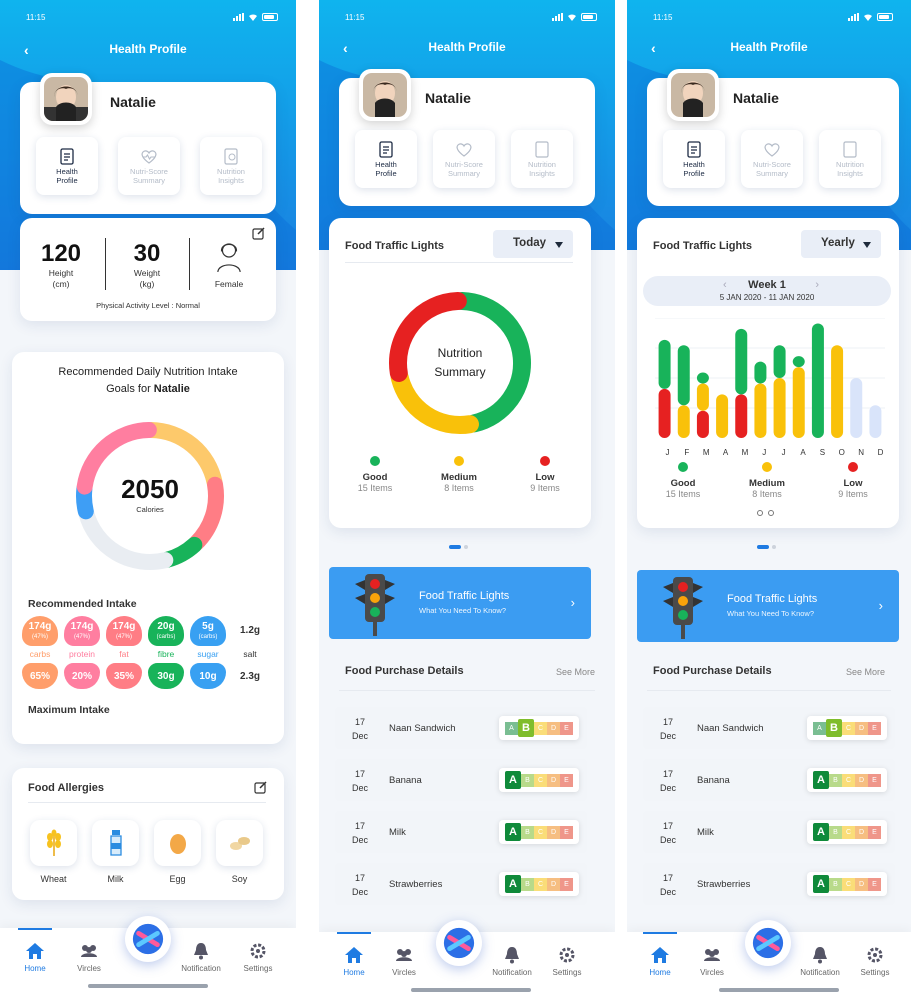  Describe the element at coordinates (239, 852) in the screenshot. I see `allergy-soy: Soy` at that location.